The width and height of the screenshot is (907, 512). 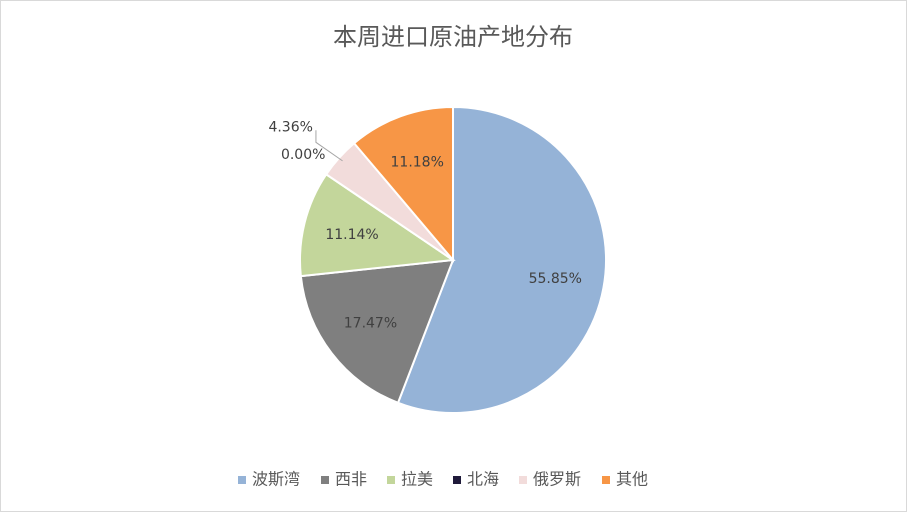 I want to click on legend-label: 波斯湾, so click(x=276, y=479).